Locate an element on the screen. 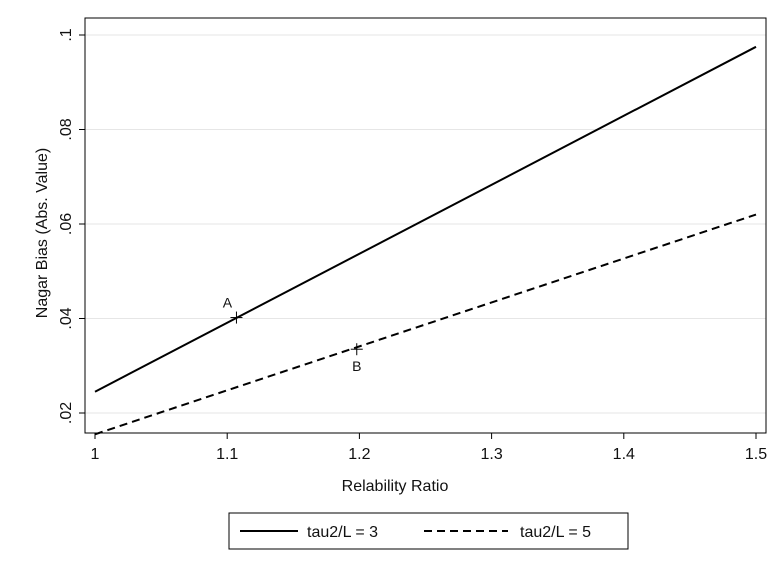 This screenshot has width=779, height=572. annotations: AB is located at coordinates (293, 334).